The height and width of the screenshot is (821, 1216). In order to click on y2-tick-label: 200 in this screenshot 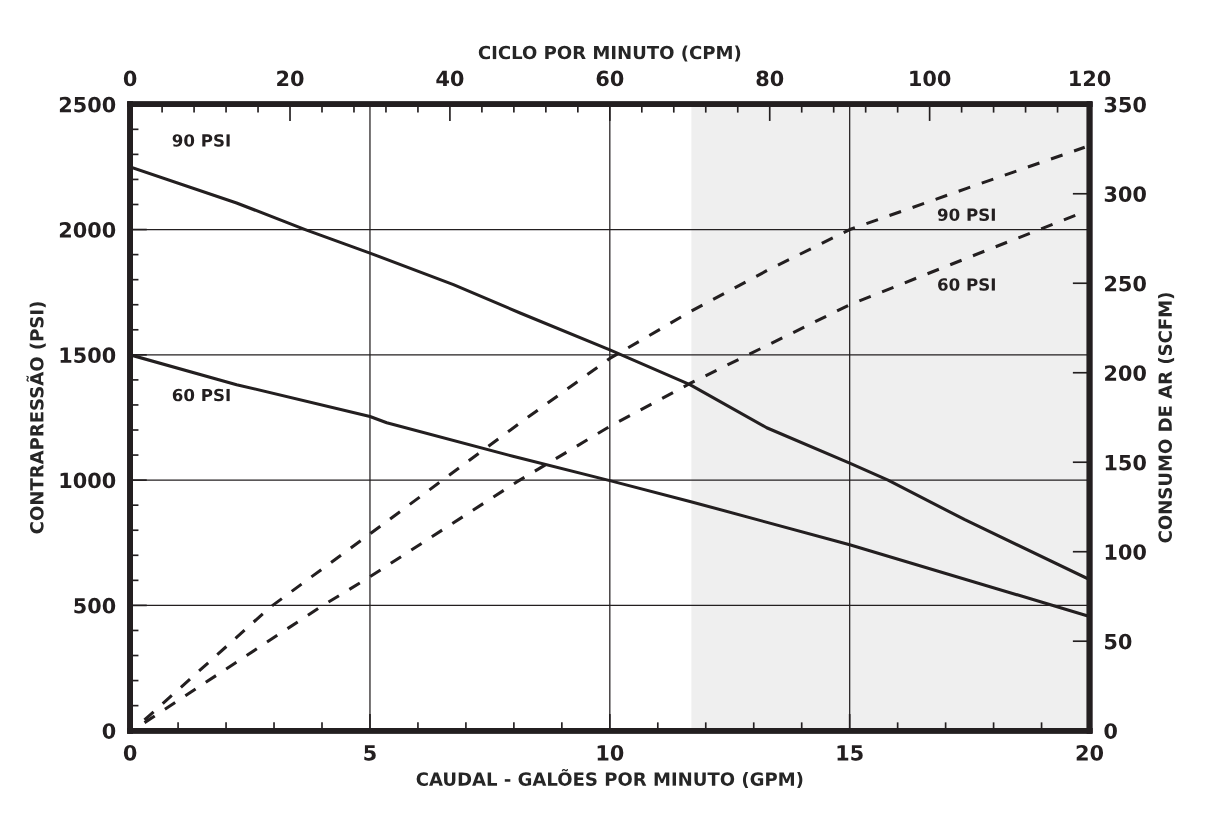, I will do `click(1125, 373)`.